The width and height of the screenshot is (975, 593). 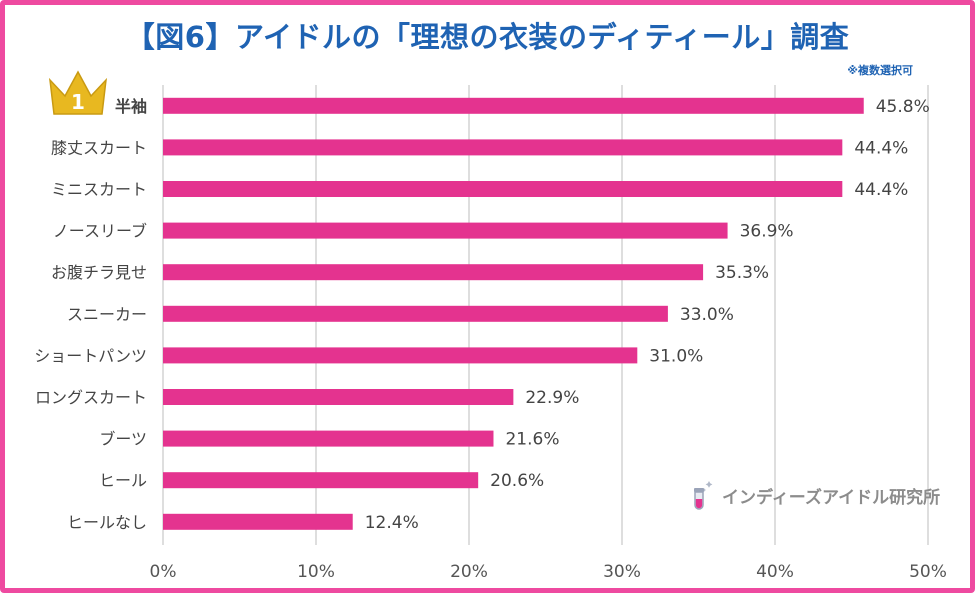 What do you see at coordinates (532, 440) in the screenshot?
I see `value-label: 21.6%` at bounding box center [532, 440].